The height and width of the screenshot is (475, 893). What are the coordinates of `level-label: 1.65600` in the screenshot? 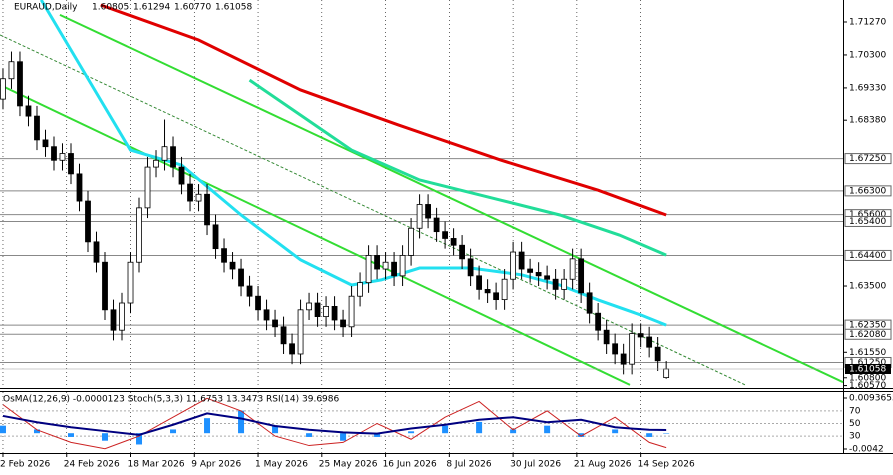 It's located at (867, 215).